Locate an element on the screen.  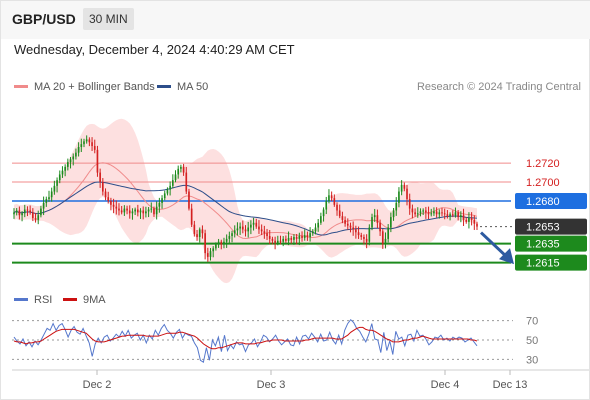
forecast-arrow-shaft is located at coordinates (493, 244).